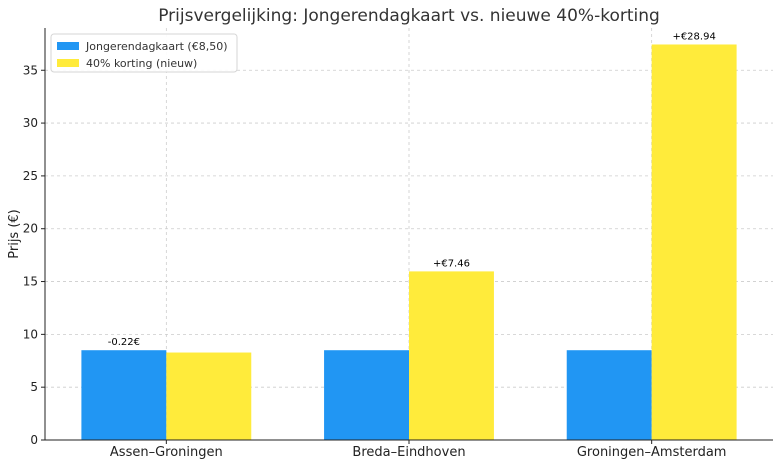 The height and width of the screenshot is (469, 780). What do you see at coordinates (30, 176) in the screenshot?
I see `y-tick-label: 25` at bounding box center [30, 176].